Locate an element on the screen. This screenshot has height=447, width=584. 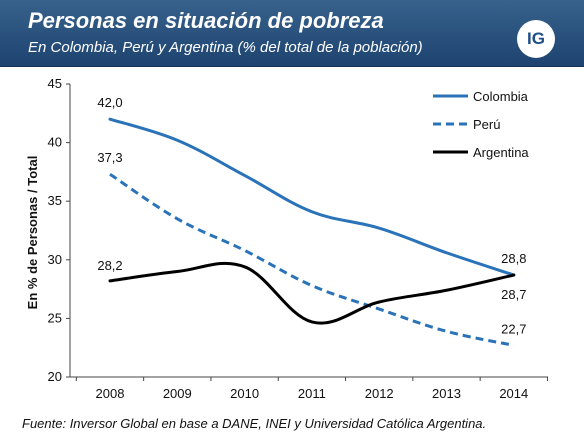
data-label-colombia: 28,8 is located at coordinates (513, 258).